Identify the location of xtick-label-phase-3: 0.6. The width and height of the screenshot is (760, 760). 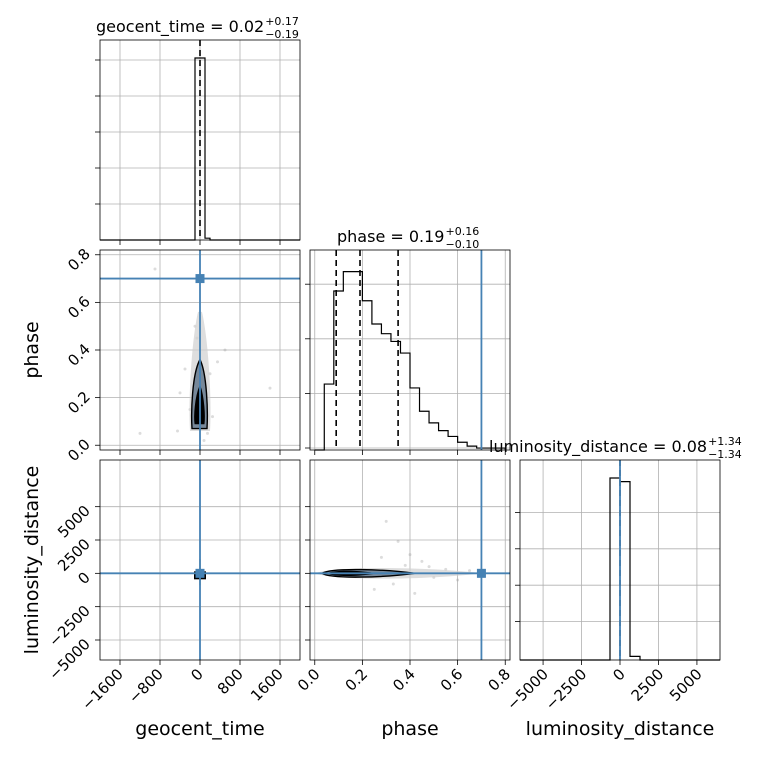
(452, 680).